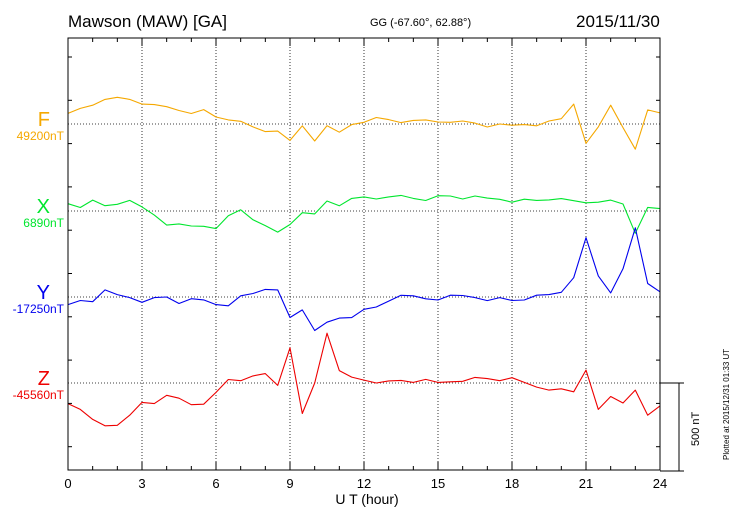 The image size is (730, 520). What do you see at coordinates (364, 483) in the screenshot?
I see `x-tick-label: 12` at bounding box center [364, 483].